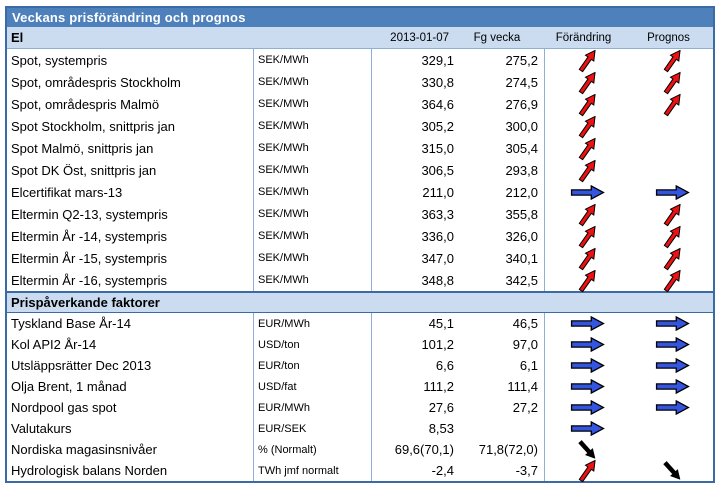 The height and width of the screenshot is (486, 721). I want to click on row-name: Olja Brent, 1 månad, so click(130, 386).